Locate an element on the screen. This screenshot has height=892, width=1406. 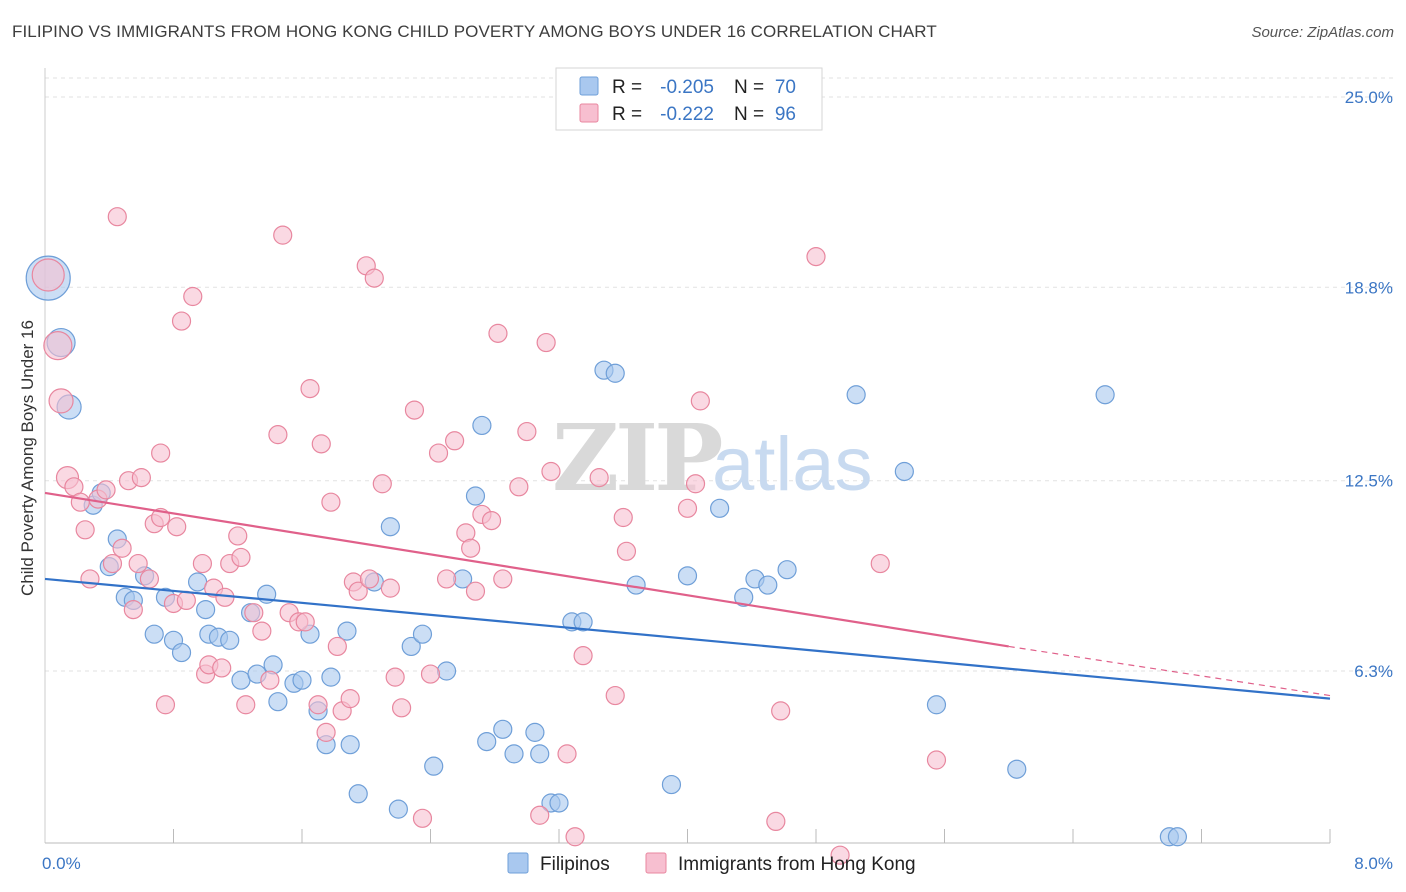
series-legend: Filipinos Immigrants from Hong Kong is located at coordinates (711, 863).